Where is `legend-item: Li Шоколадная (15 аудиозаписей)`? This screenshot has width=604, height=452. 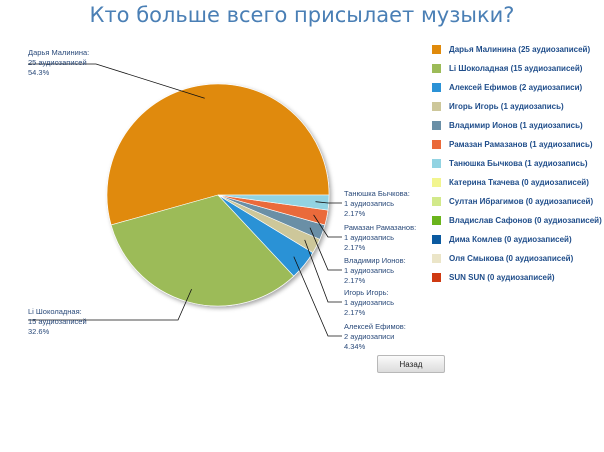 legend-item: Li Шоколадная (15 аудиозаписей) is located at coordinates (517, 68).